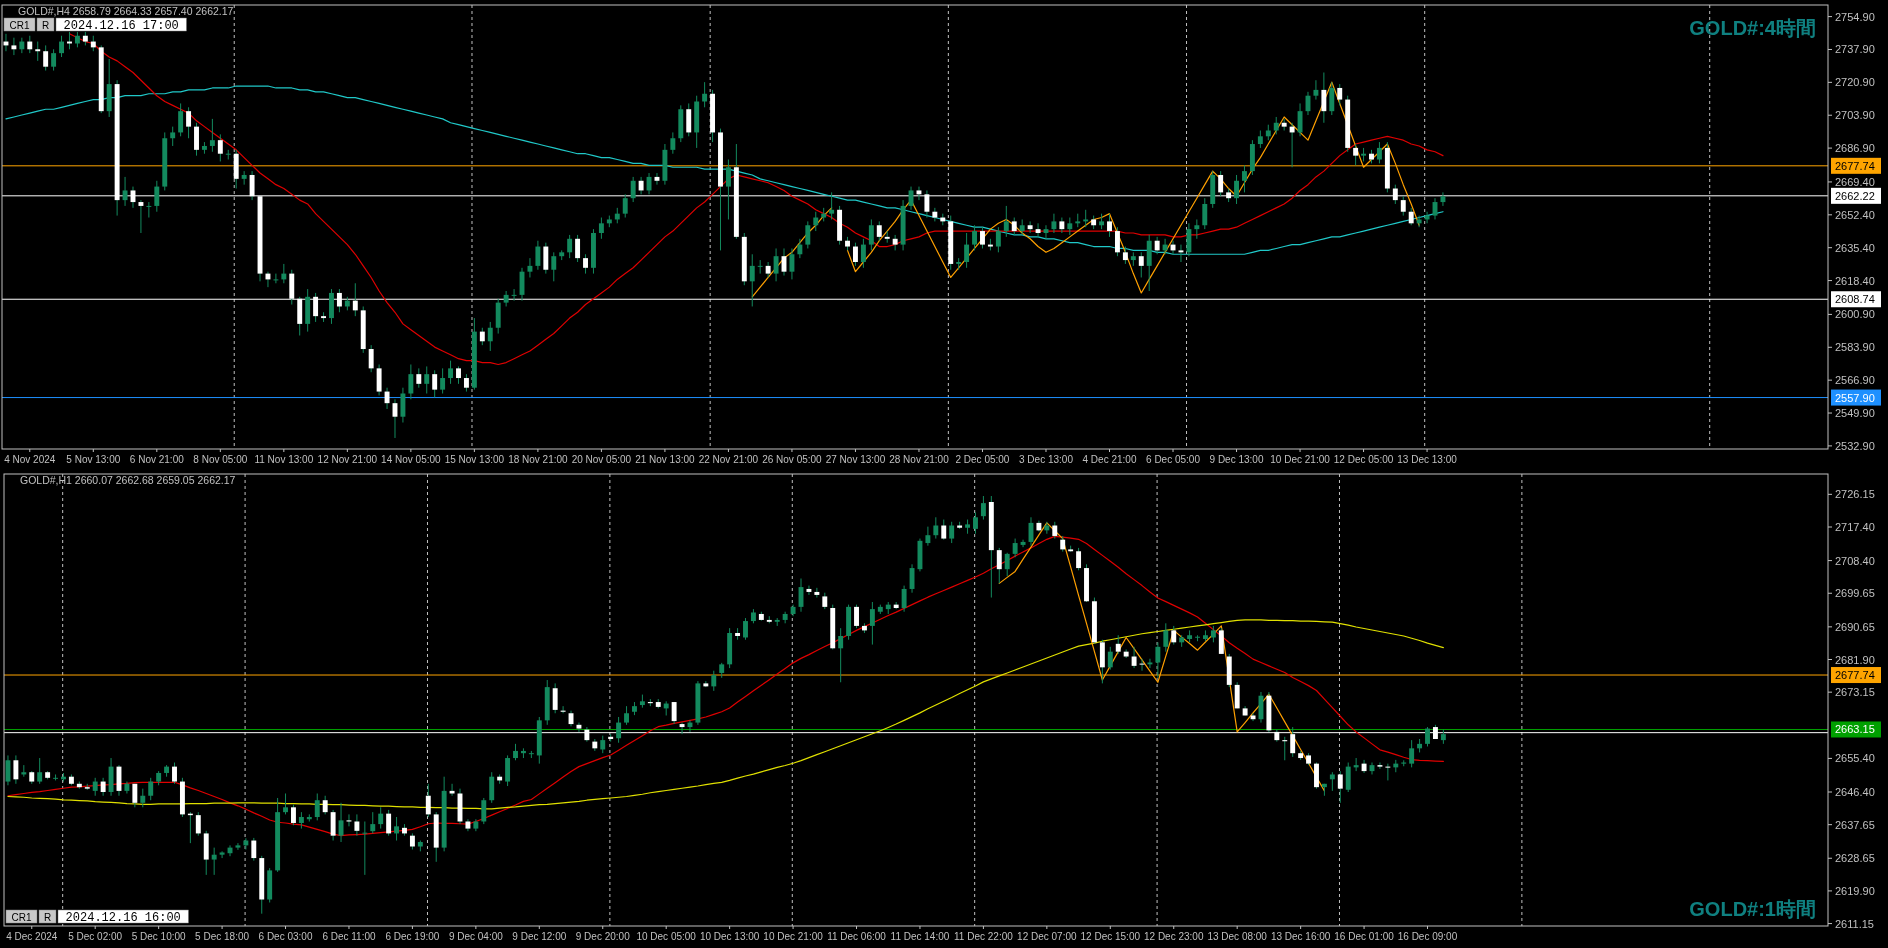  I want to click on ref-line-label: 2663.15, so click(1855, 729).